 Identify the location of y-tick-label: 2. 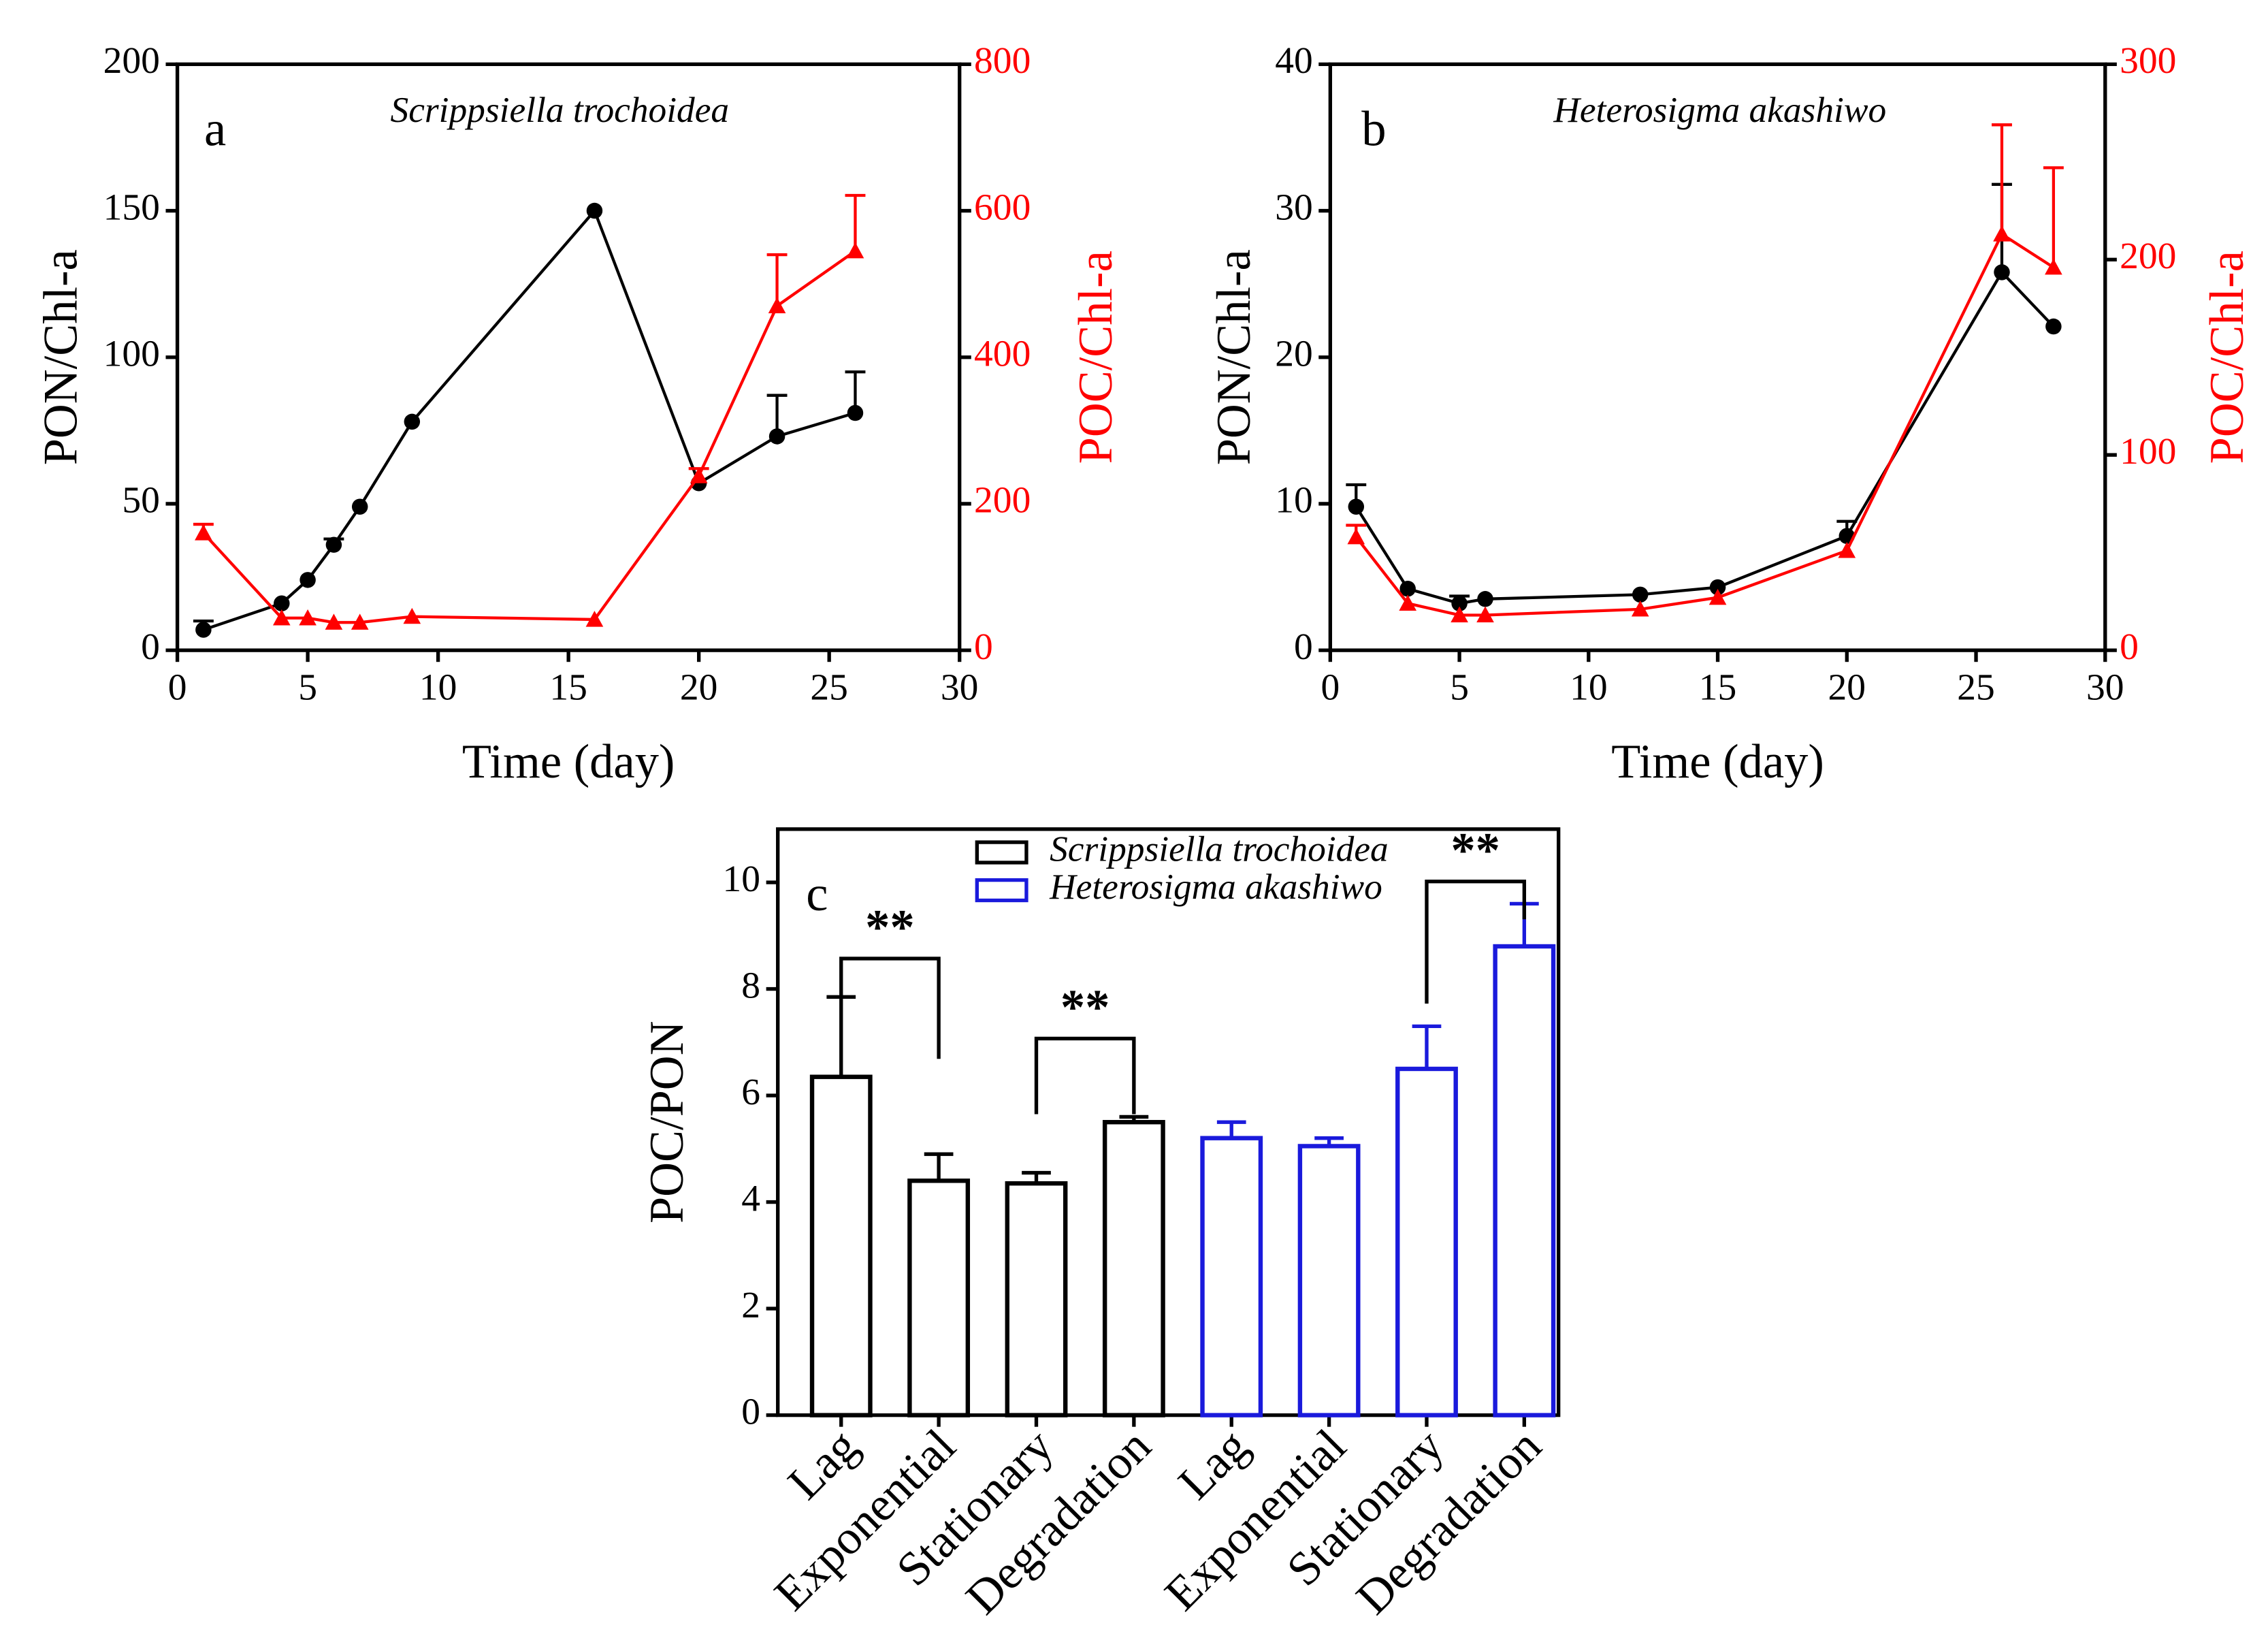
(750, 1305).